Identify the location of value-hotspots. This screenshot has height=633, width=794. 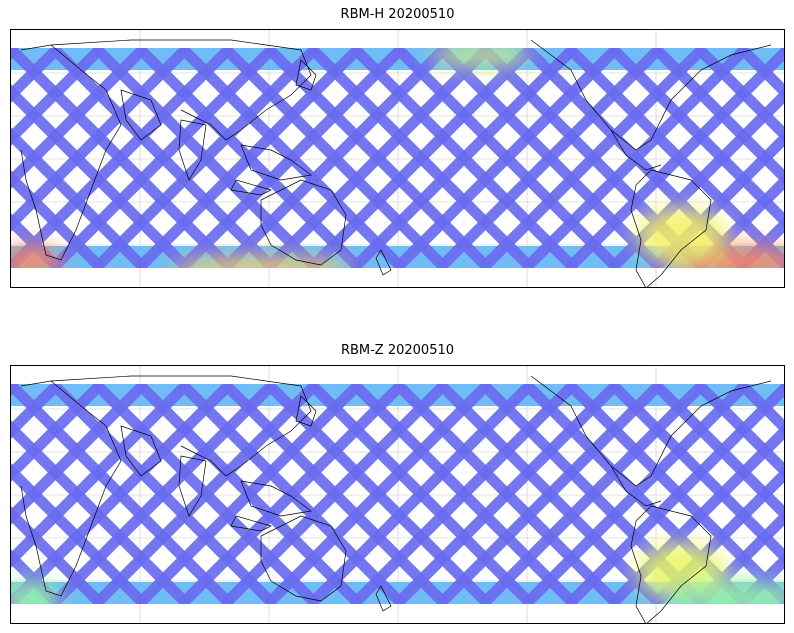
(397, 573).